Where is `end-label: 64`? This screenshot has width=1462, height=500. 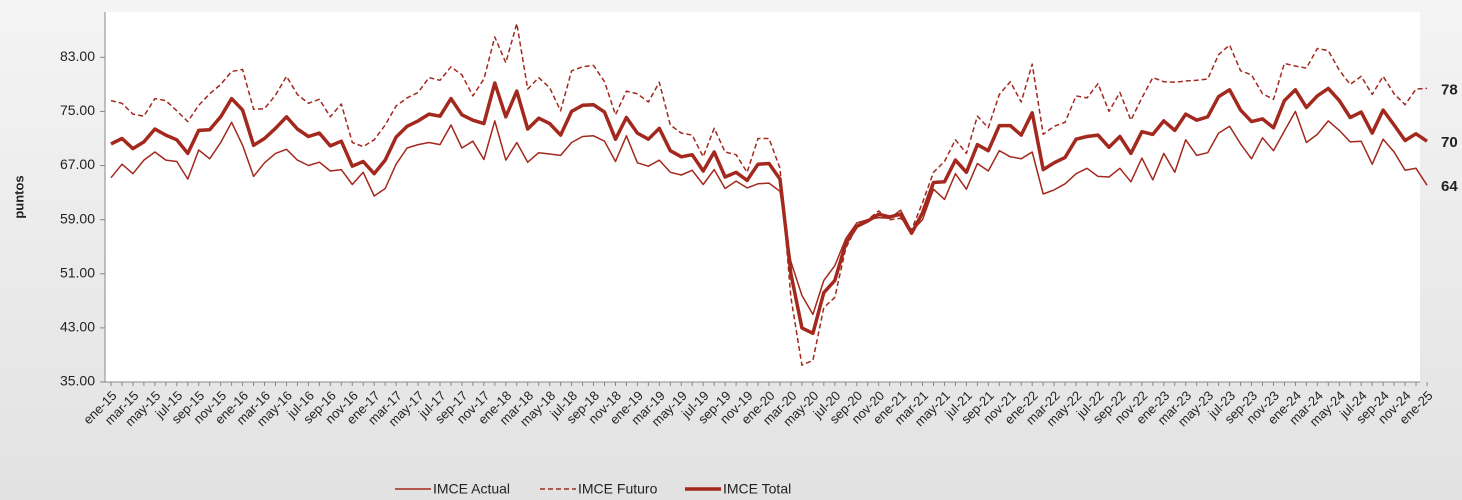 end-label: 64 is located at coordinates (1449, 186).